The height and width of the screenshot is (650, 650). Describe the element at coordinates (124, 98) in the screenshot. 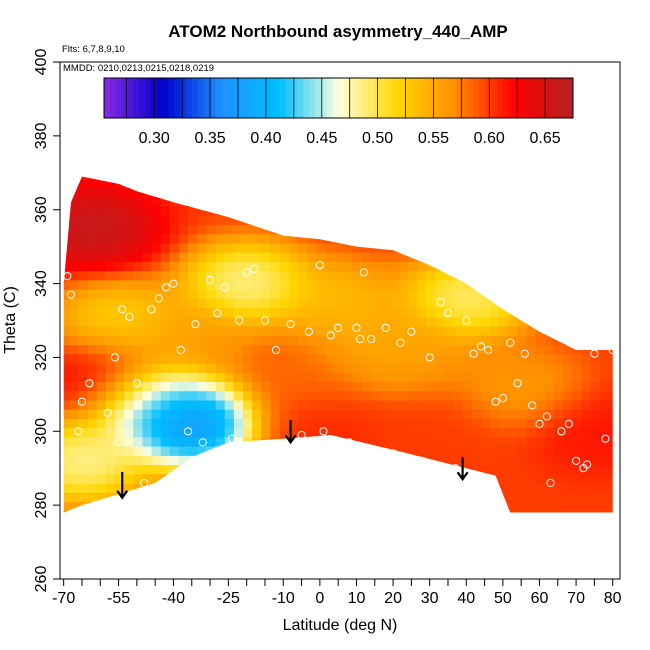

I see `colorbar-swatch` at that location.